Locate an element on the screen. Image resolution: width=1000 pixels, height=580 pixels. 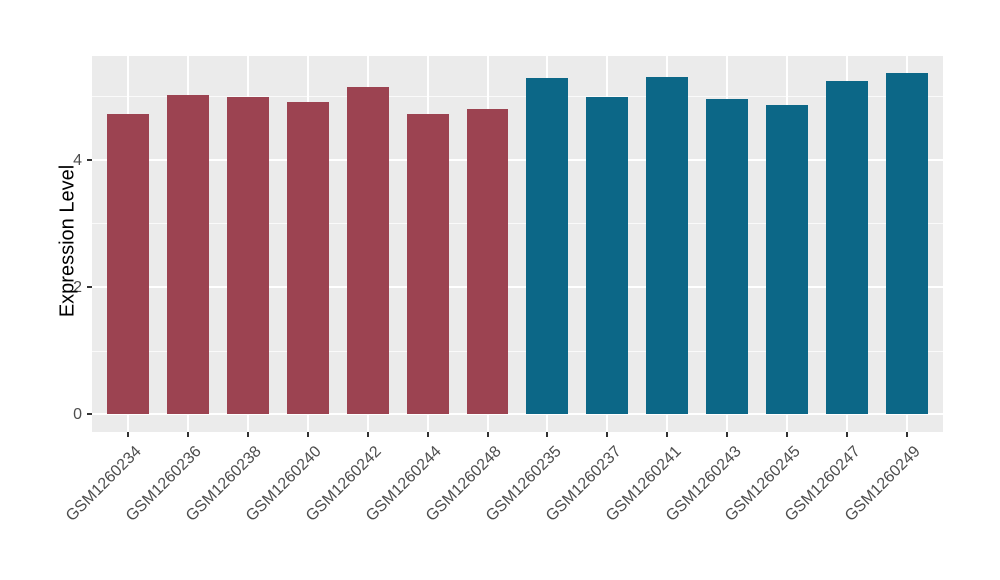
y-tick-label: 0 is located at coordinates (77, 415).